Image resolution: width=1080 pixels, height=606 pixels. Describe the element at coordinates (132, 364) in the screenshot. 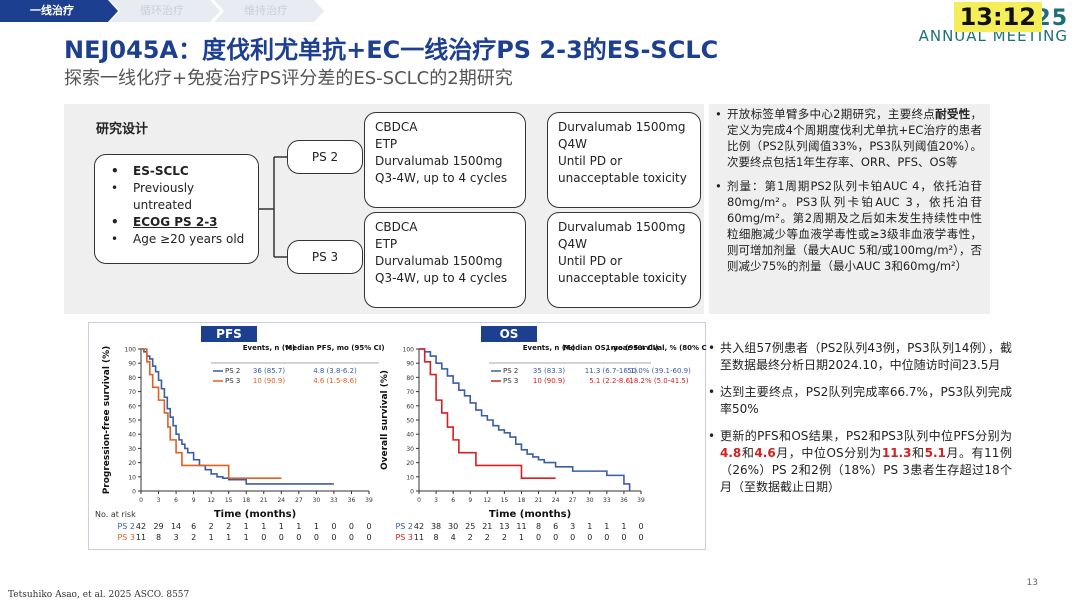

I see `y-tick-label: 90` at that location.